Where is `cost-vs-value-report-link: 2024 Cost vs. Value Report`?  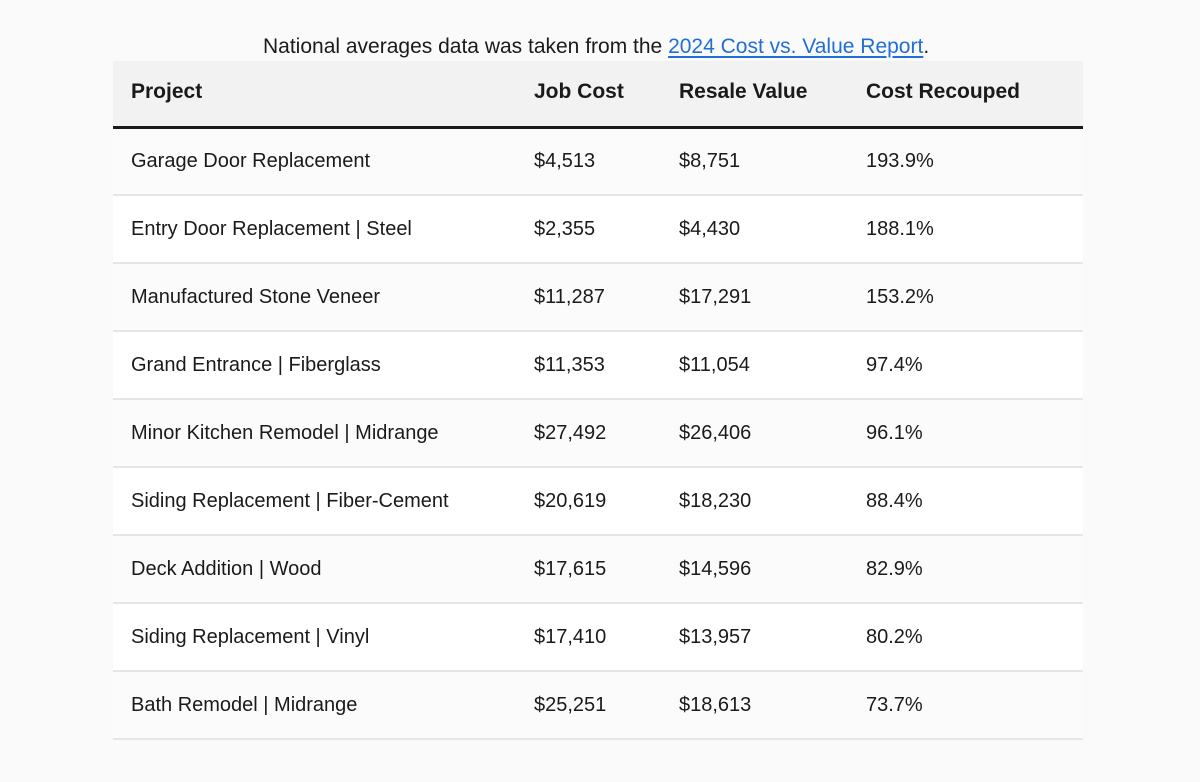
cost-vs-value-report-link: 2024 Cost vs. Value Report is located at coordinates (796, 46).